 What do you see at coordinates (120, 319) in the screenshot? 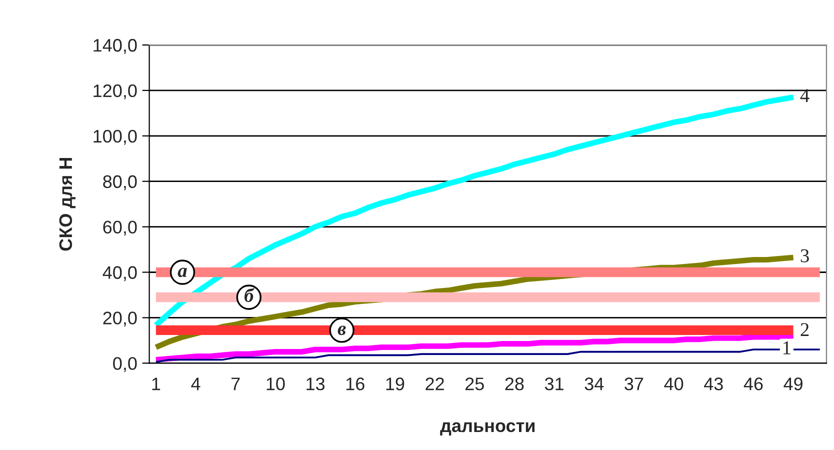
I see `y-tick-label: 20,0` at bounding box center [120, 319].